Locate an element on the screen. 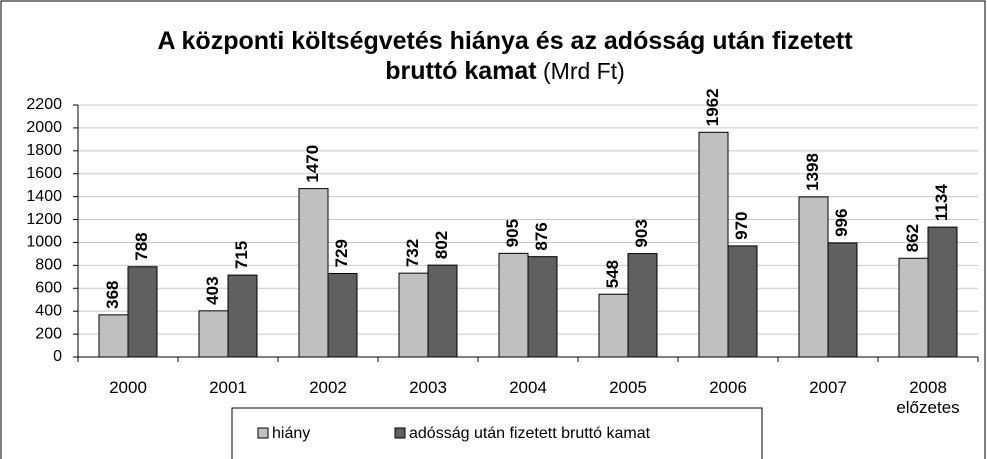 The width and height of the screenshot is (987, 459). y-tick-label: 600 is located at coordinates (48, 287).